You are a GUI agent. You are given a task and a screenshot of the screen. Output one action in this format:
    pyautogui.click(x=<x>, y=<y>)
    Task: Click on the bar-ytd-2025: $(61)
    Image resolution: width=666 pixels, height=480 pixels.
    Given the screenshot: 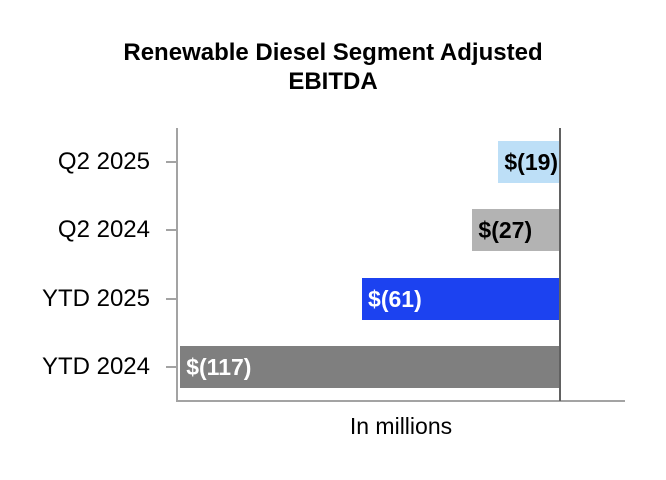 What is the action you would take?
    pyautogui.click(x=461, y=298)
    